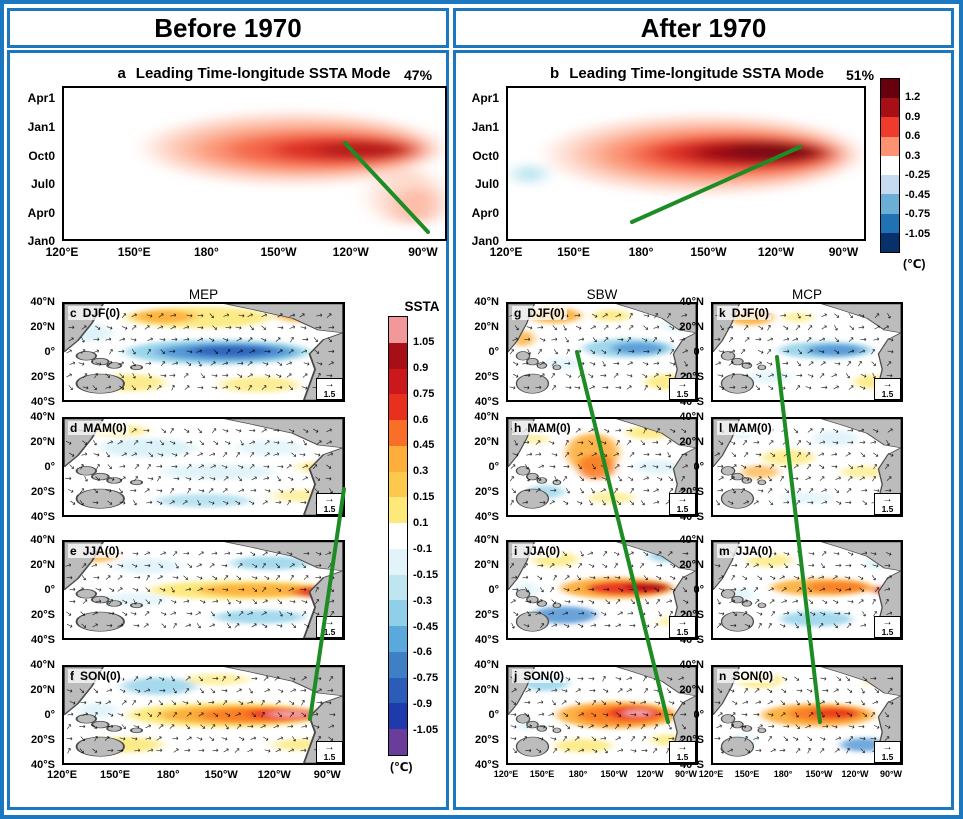  I want to click on colorbar-tick-label: -0.45, so click(918, 194).